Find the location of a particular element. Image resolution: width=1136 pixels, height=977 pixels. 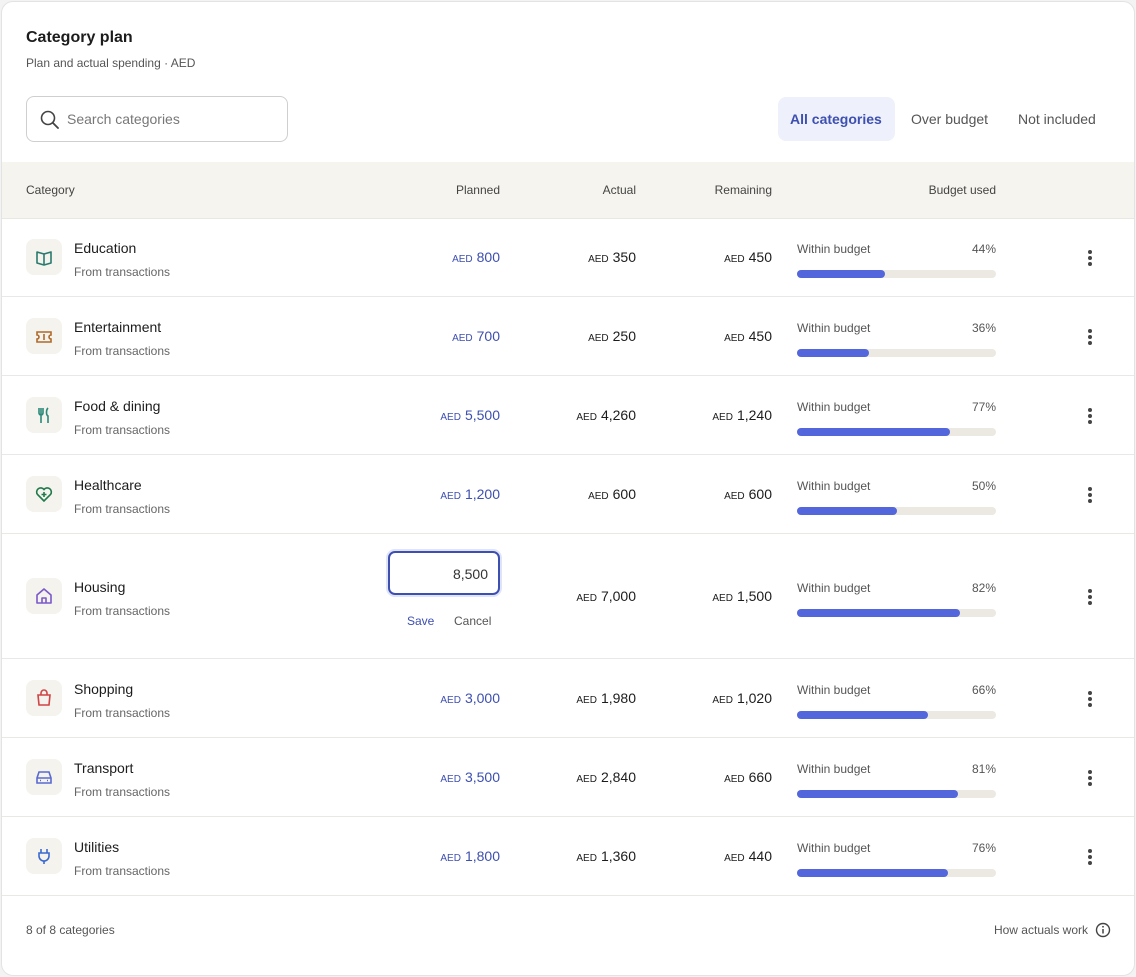

category-name: Education is located at coordinates (105, 247).